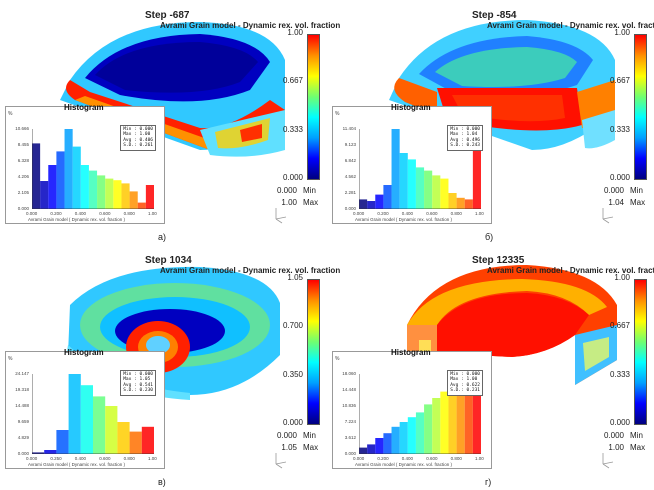 The width and height of the screenshot is (654, 490). I want to click on histogram-y-tick: 3.612, so click(350, 437).